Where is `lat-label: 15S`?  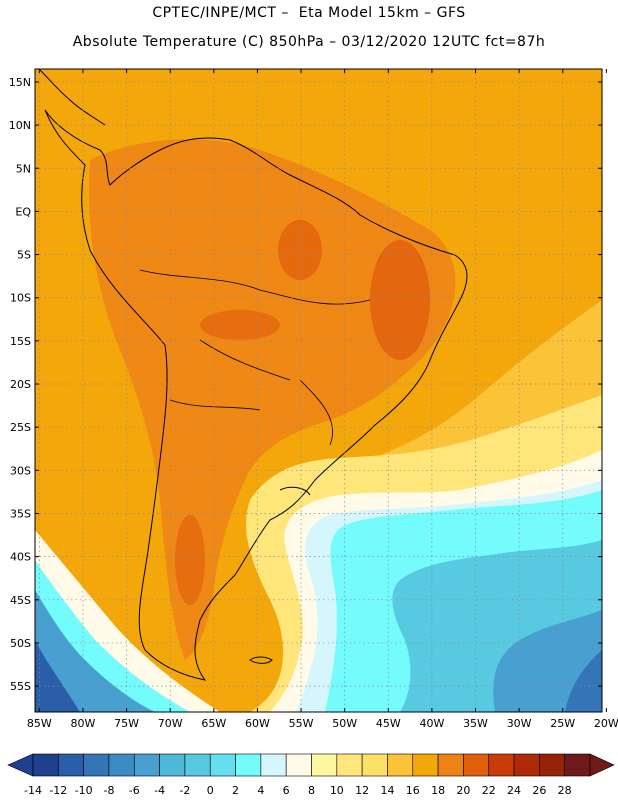 lat-label: 15S is located at coordinates (20, 341).